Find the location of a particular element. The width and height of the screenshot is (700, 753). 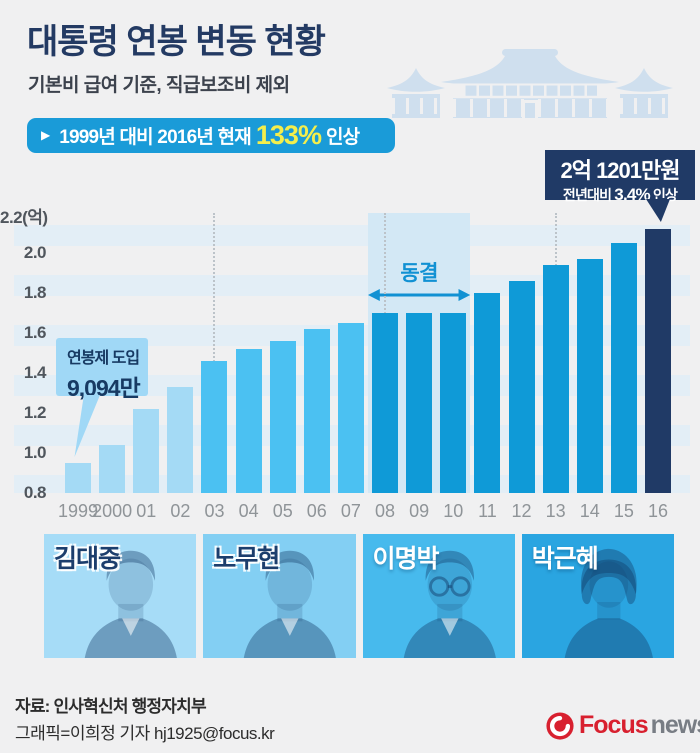

president-name: 노무현 is located at coordinates (246, 559).